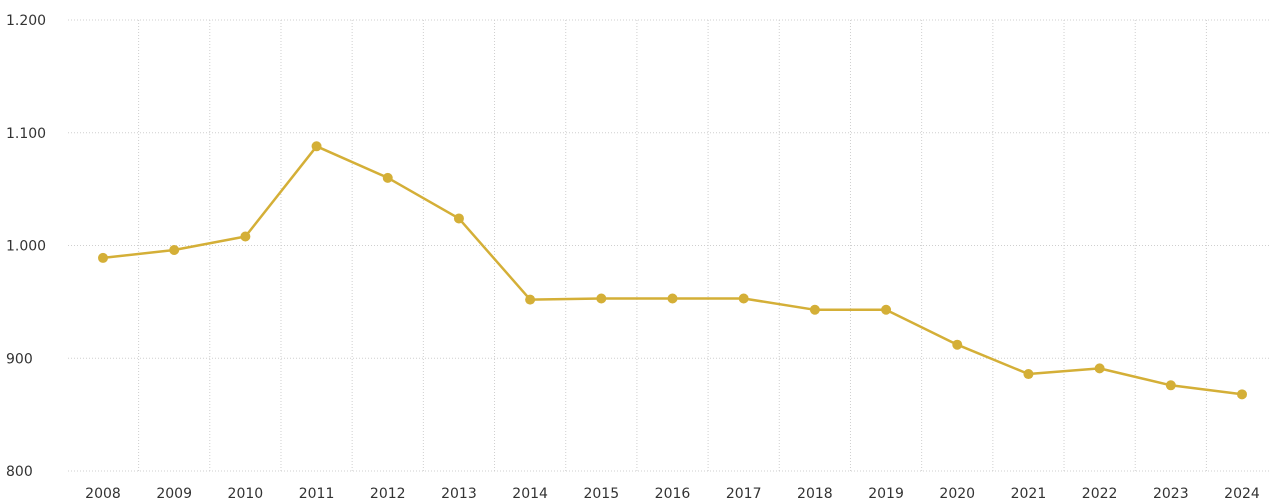 The width and height of the screenshot is (1273, 504). What do you see at coordinates (886, 494) in the screenshot?
I see `x-tick-label: 2019` at bounding box center [886, 494].